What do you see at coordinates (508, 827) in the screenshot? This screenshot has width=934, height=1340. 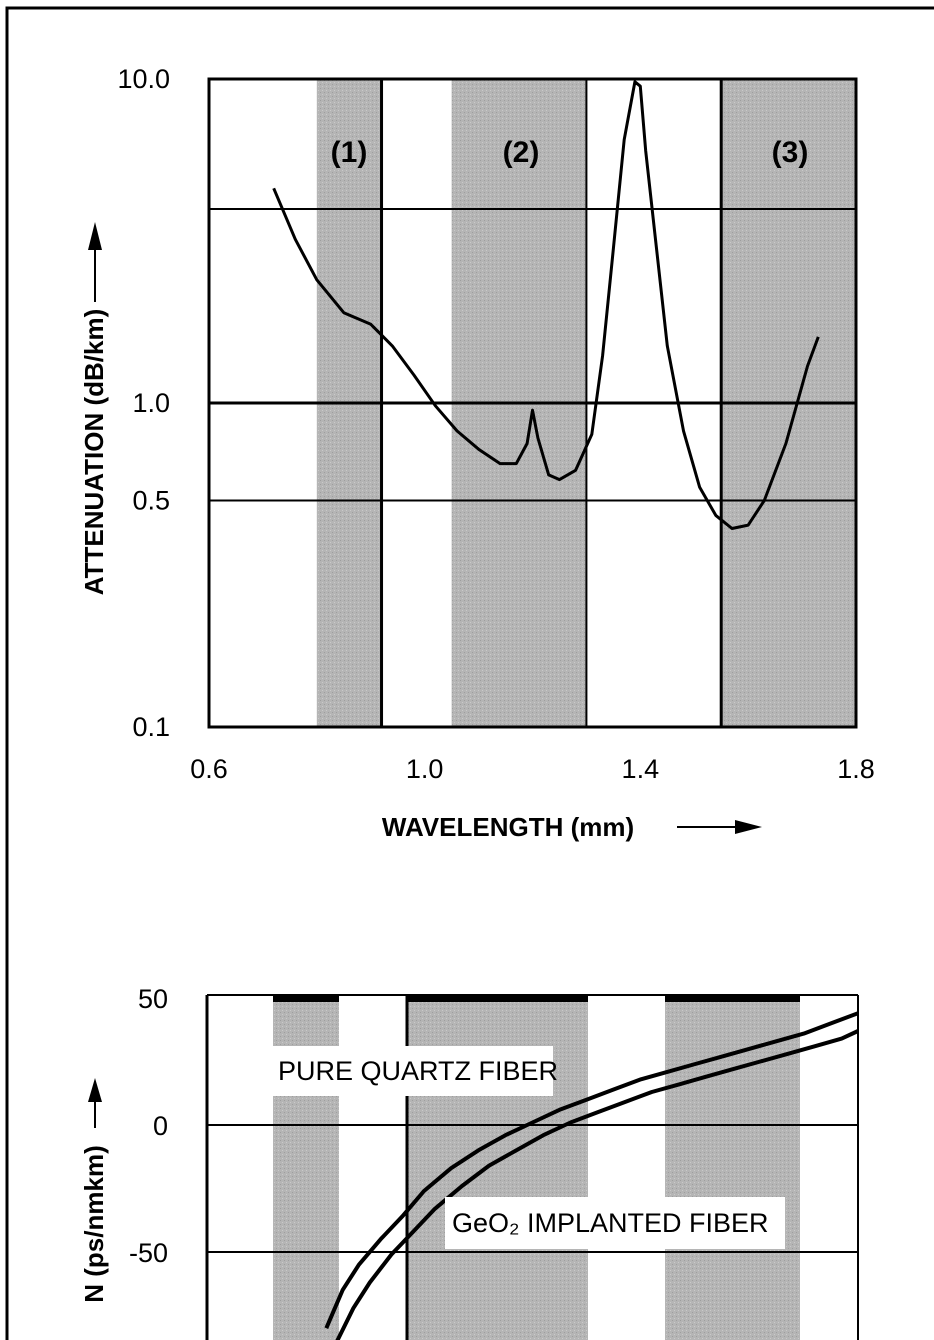 I see `x-axis-label: WAVELENGTH (mm)` at bounding box center [508, 827].